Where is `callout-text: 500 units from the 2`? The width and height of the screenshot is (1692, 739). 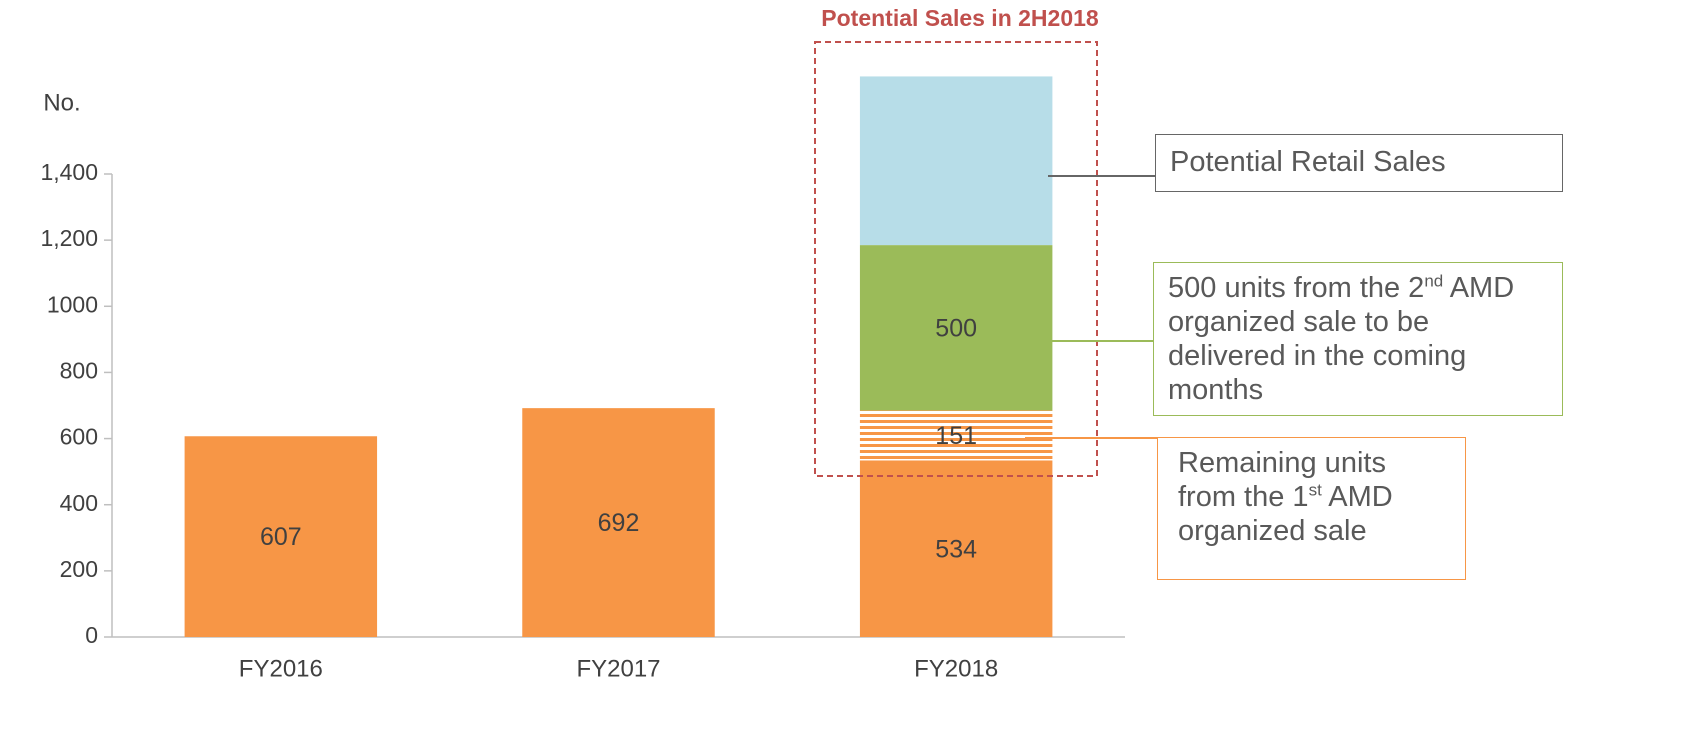
callout-text: 500 units from the 2 is located at coordinates (1296, 288).